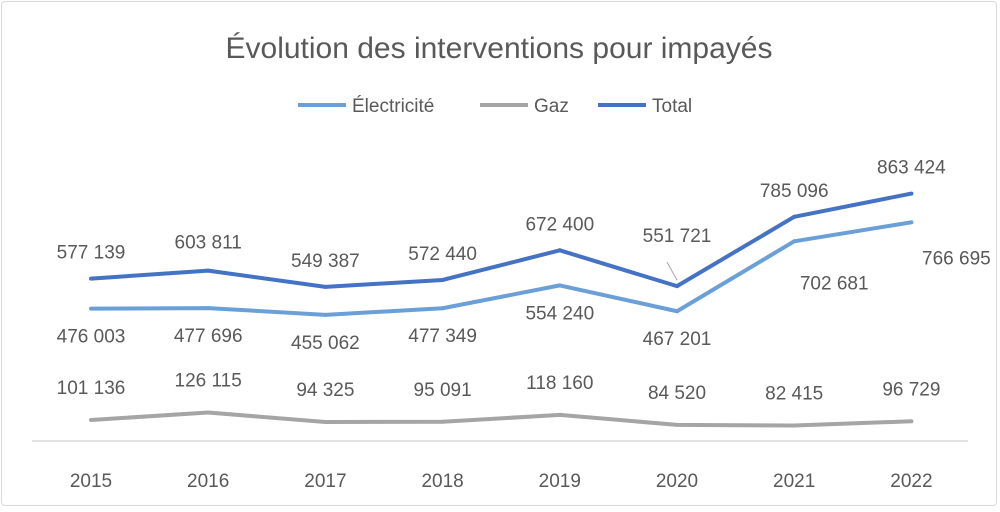 The image size is (1000, 512). Describe the element at coordinates (501, 481) in the screenshot. I see `x-axis: 2015 2016 2017 2018 2019 2020 2021 2022` at that location.